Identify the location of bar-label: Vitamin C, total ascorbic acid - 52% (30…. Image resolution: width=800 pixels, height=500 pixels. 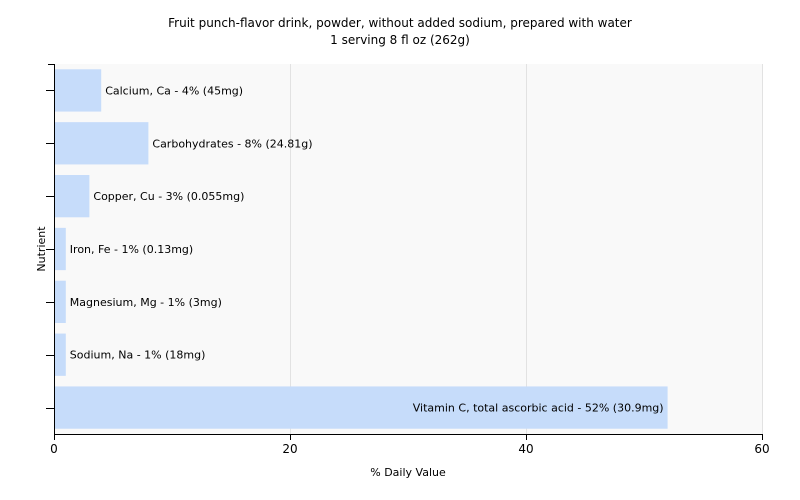
(538, 408).